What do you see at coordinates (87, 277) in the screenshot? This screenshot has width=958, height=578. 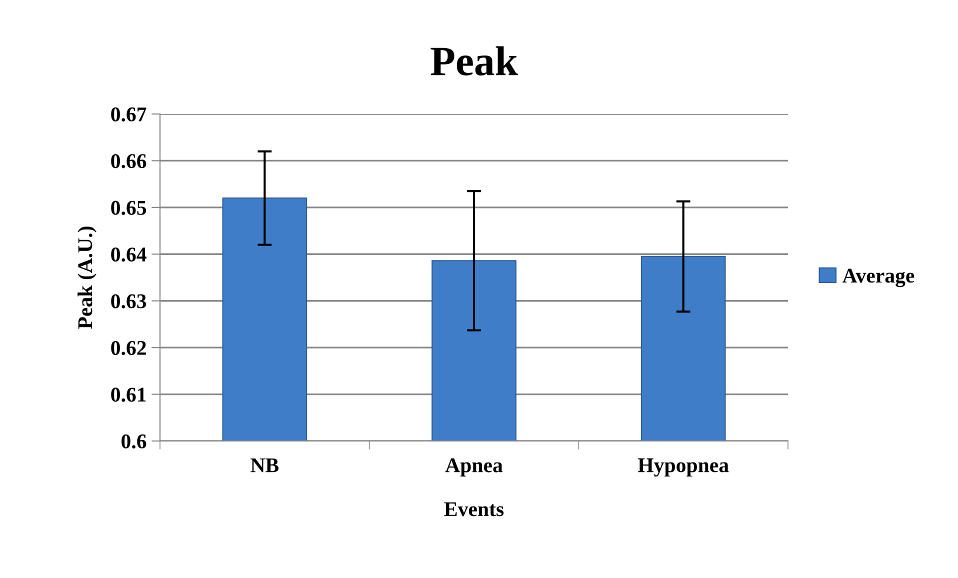 I see `y-axis-title: Peak (A.U.)` at bounding box center [87, 277].